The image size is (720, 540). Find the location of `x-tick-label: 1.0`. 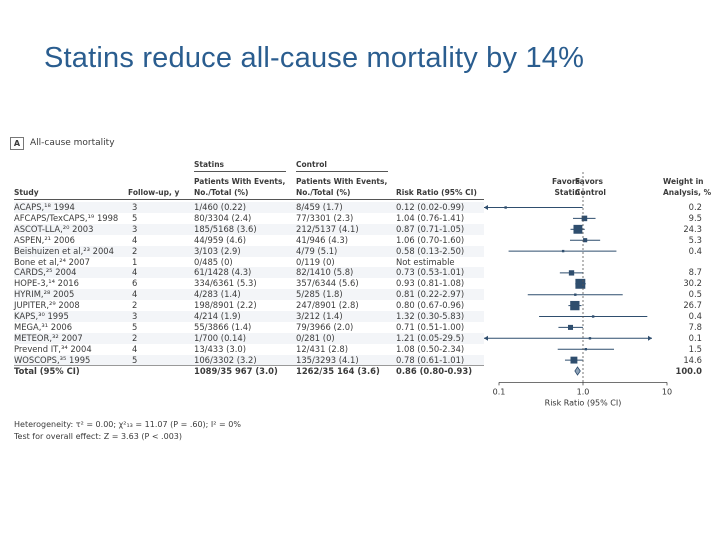

x-tick-label: 1.0 is located at coordinates (583, 391).